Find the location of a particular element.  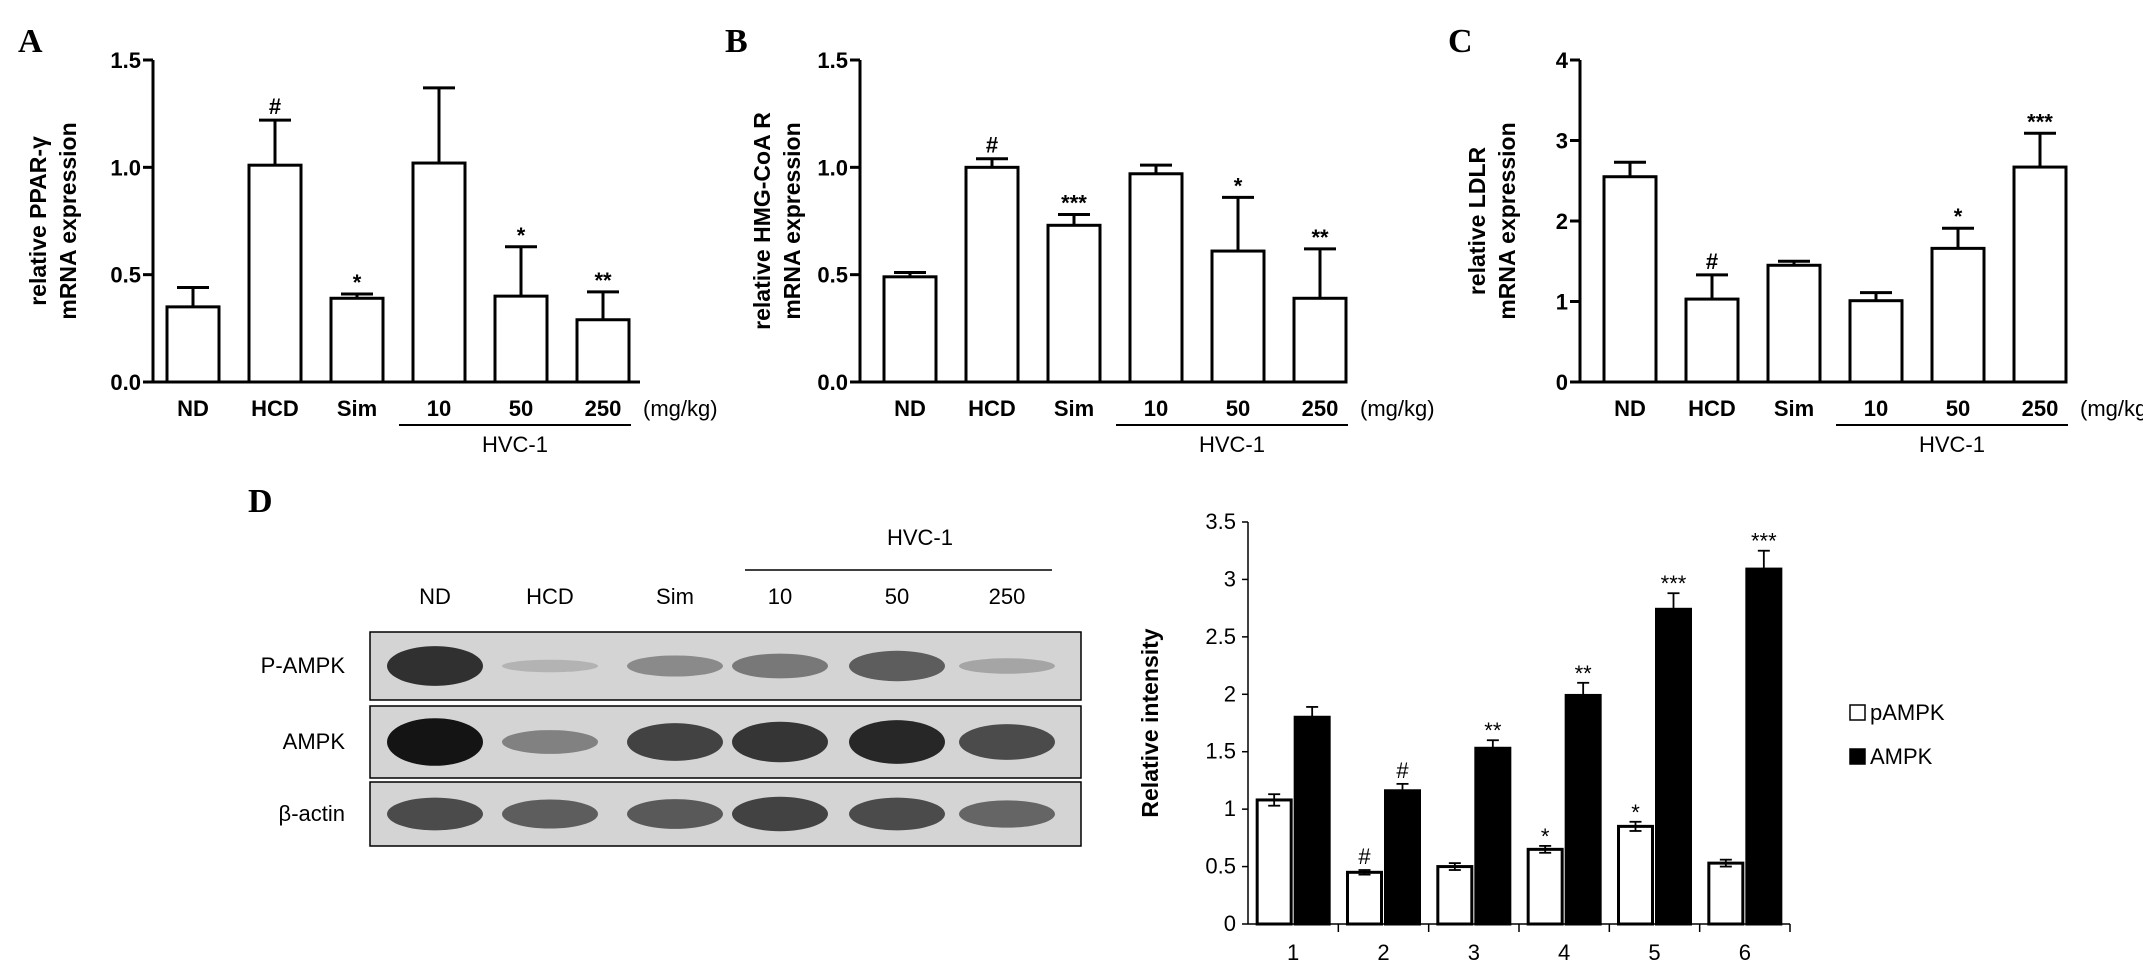

x-tick-label: 2 is located at coordinates (1383, 952).